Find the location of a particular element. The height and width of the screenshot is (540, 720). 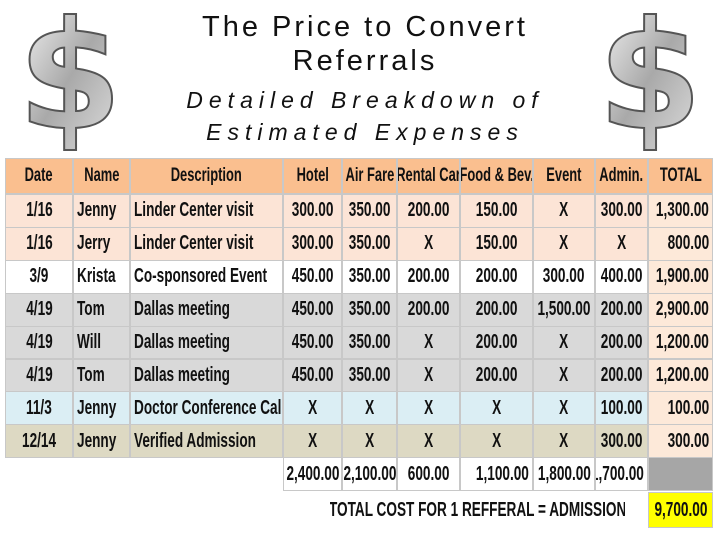

cell-text: Will is located at coordinates (89, 342).